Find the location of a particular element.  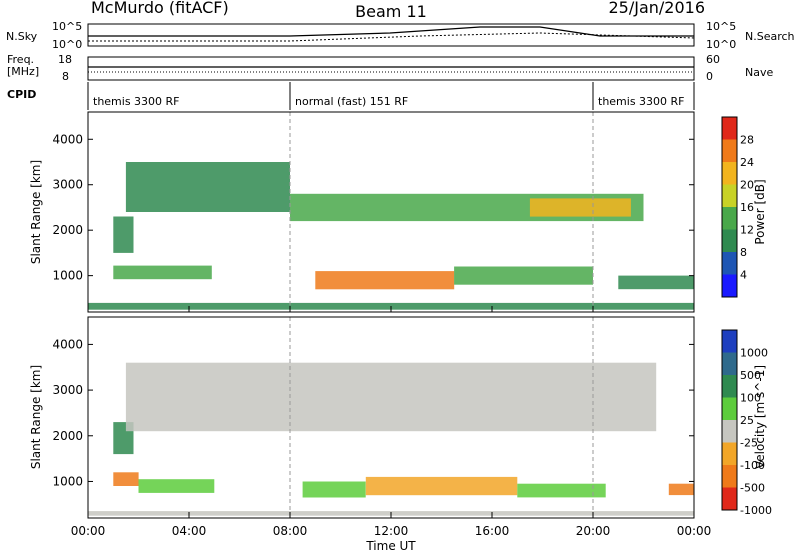

station-title: McMurdo (fitACF) is located at coordinates (160, 8).